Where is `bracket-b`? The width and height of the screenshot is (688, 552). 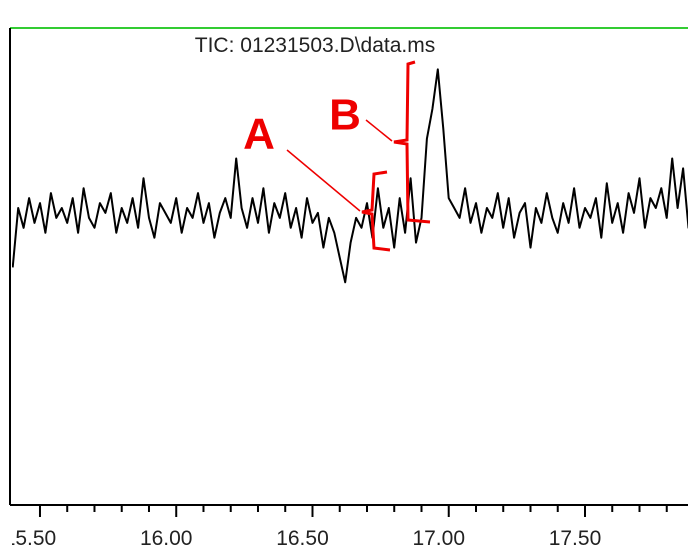
bracket-b is located at coordinates (412, 142).